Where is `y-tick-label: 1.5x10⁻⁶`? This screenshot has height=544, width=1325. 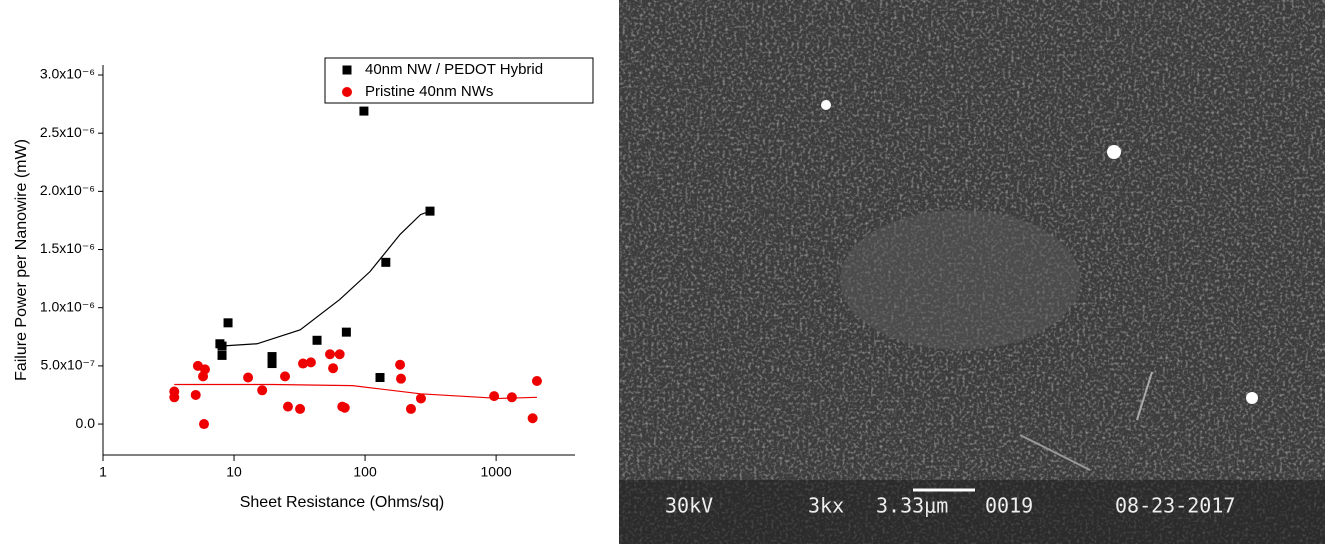 y-tick-label: 1.5x10⁻⁶ is located at coordinates (67, 248).